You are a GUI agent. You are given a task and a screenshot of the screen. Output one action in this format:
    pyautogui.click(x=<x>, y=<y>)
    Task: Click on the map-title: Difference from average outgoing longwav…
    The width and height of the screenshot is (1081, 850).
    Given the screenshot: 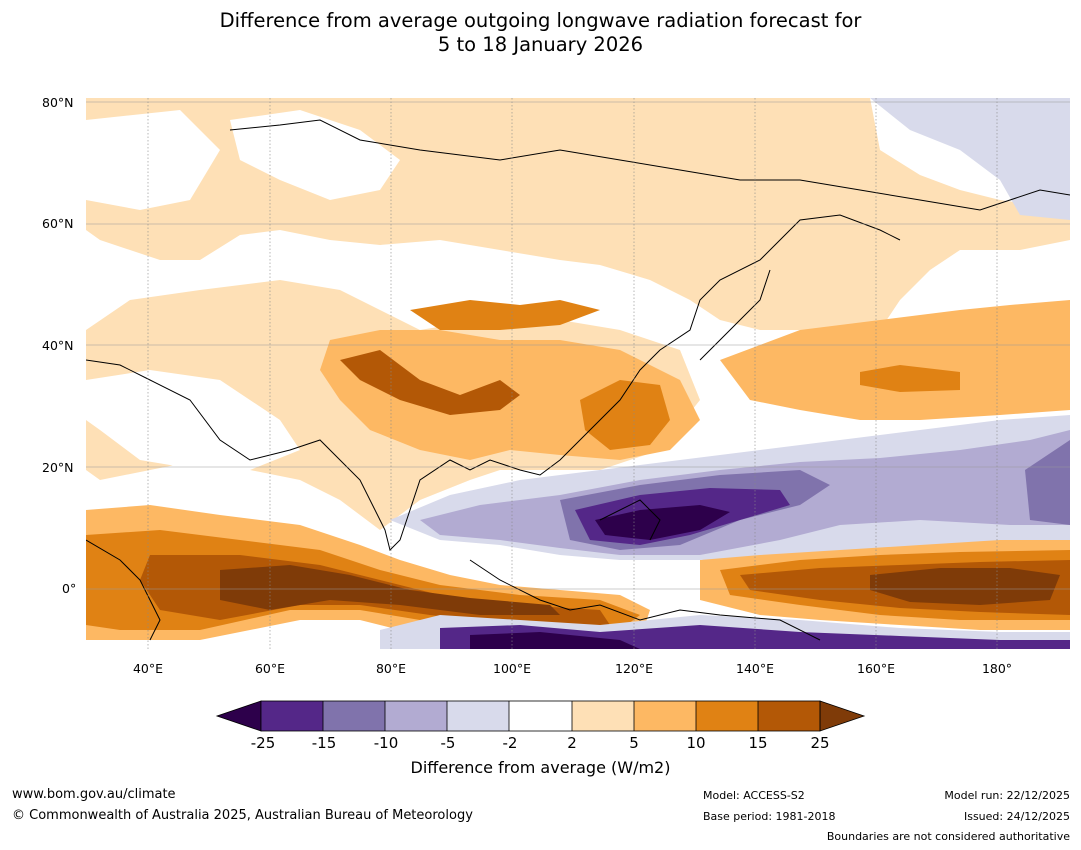 What is the action you would take?
    pyautogui.click(x=540, y=33)
    